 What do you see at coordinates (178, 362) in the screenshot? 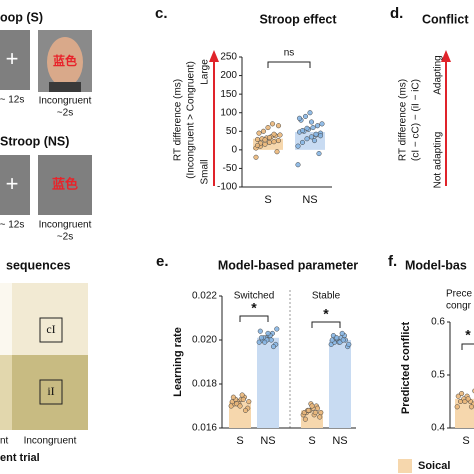
I see `axis-title: Learning rate` at bounding box center [178, 362].